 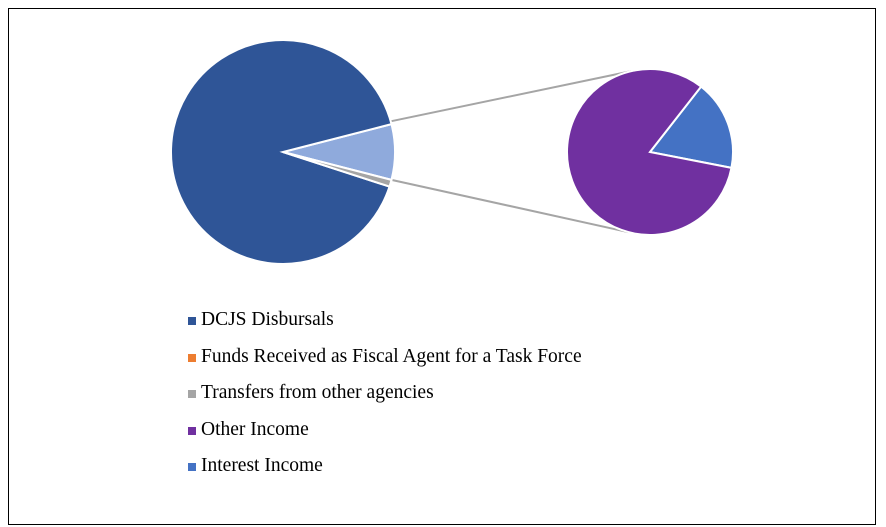 I want to click on pie-slice-interest-income, so click(x=691, y=127).